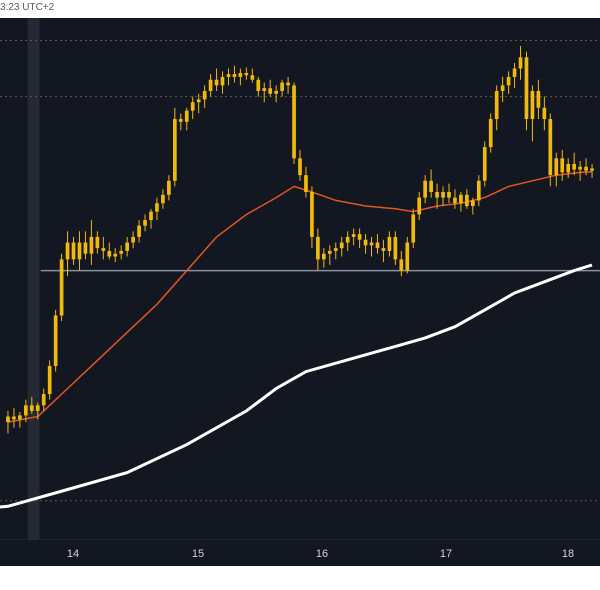 The height and width of the screenshot is (590, 600). What do you see at coordinates (322, 554) in the screenshot?
I see `x-tick-label: 16` at bounding box center [322, 554].